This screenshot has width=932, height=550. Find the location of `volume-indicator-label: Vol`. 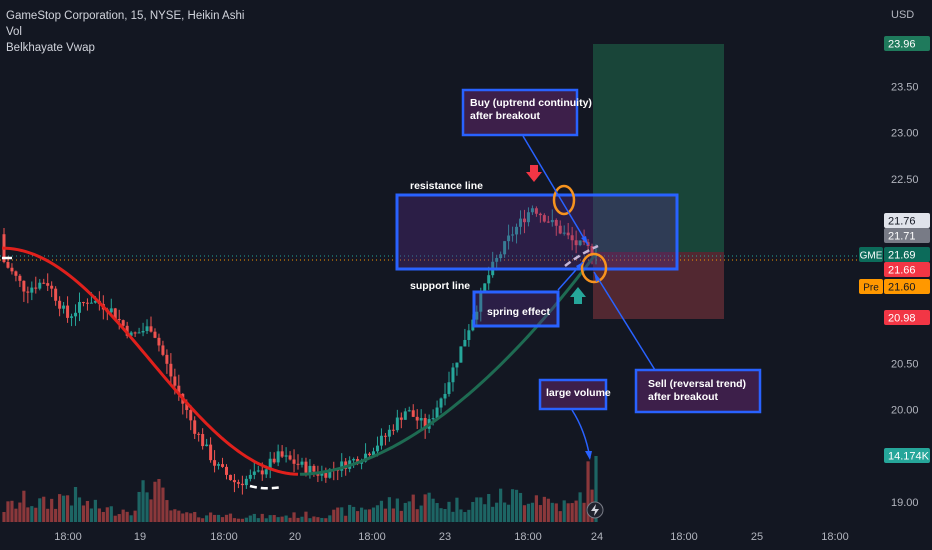

volume-indicator-label: Vol is located at coordinates (14, 32).